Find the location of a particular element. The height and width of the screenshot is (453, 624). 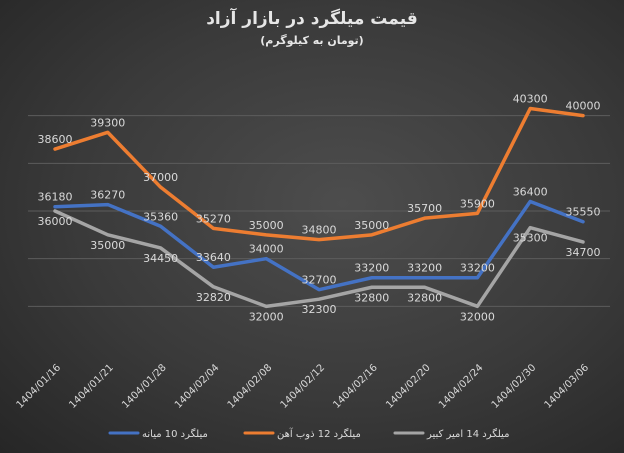

data-label: 40300 is located at coordinates (530, 99).